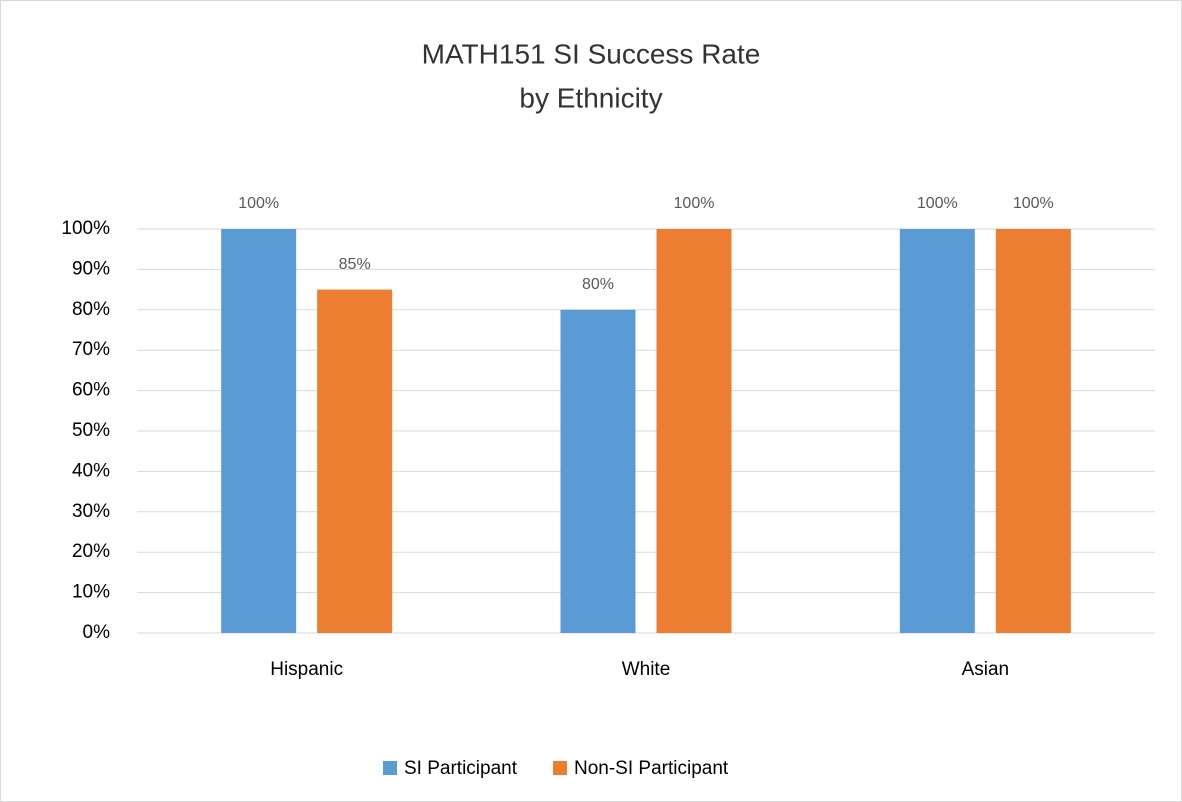 This screenshot has width=1182, height=802. Describe the element at coordinates (306, 669) in the screenshot. I see `x-tick-label: Hispanic` at that location.